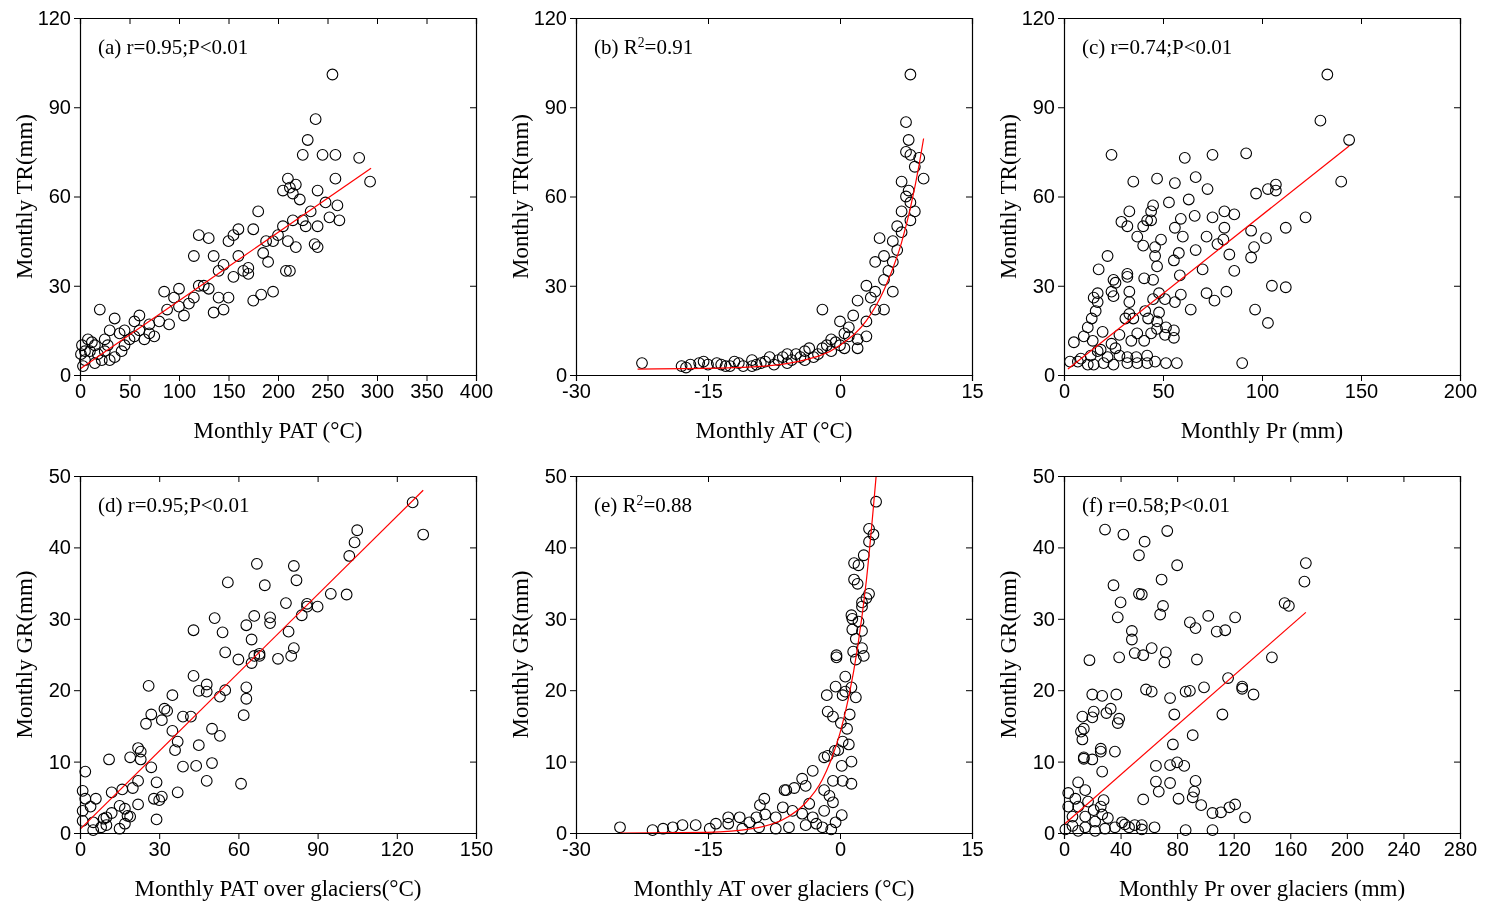 The image size is (1488, 910). Describe the element at coordinates (774, 888) in the screenshot. I see `x-axis-title: Monthly AT over glaciers (°C)` at that location.